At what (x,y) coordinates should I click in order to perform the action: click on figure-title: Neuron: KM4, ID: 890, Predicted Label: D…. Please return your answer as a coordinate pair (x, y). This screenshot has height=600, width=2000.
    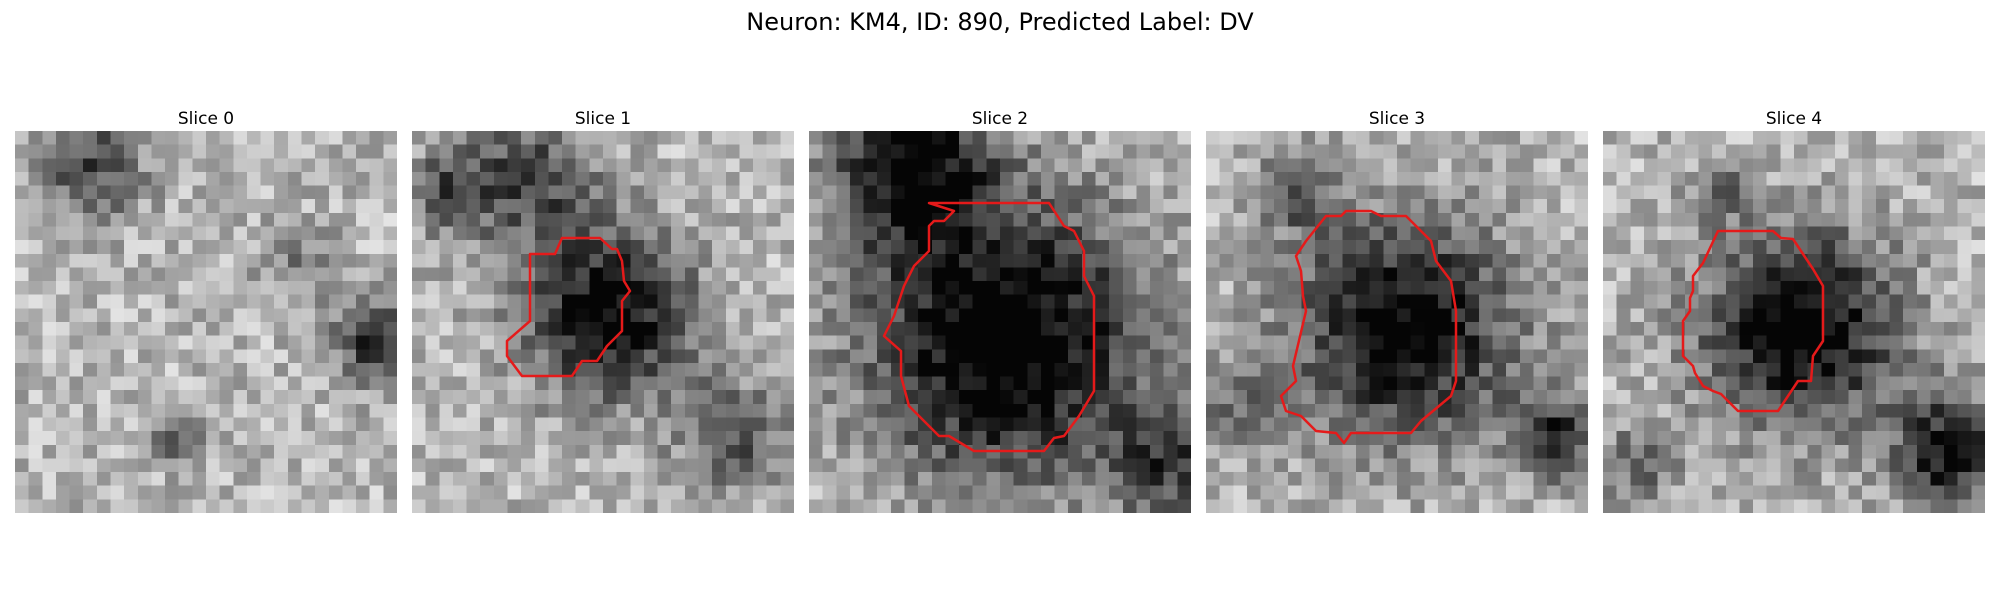
    Looking at the image, I should click on (1000, 22).